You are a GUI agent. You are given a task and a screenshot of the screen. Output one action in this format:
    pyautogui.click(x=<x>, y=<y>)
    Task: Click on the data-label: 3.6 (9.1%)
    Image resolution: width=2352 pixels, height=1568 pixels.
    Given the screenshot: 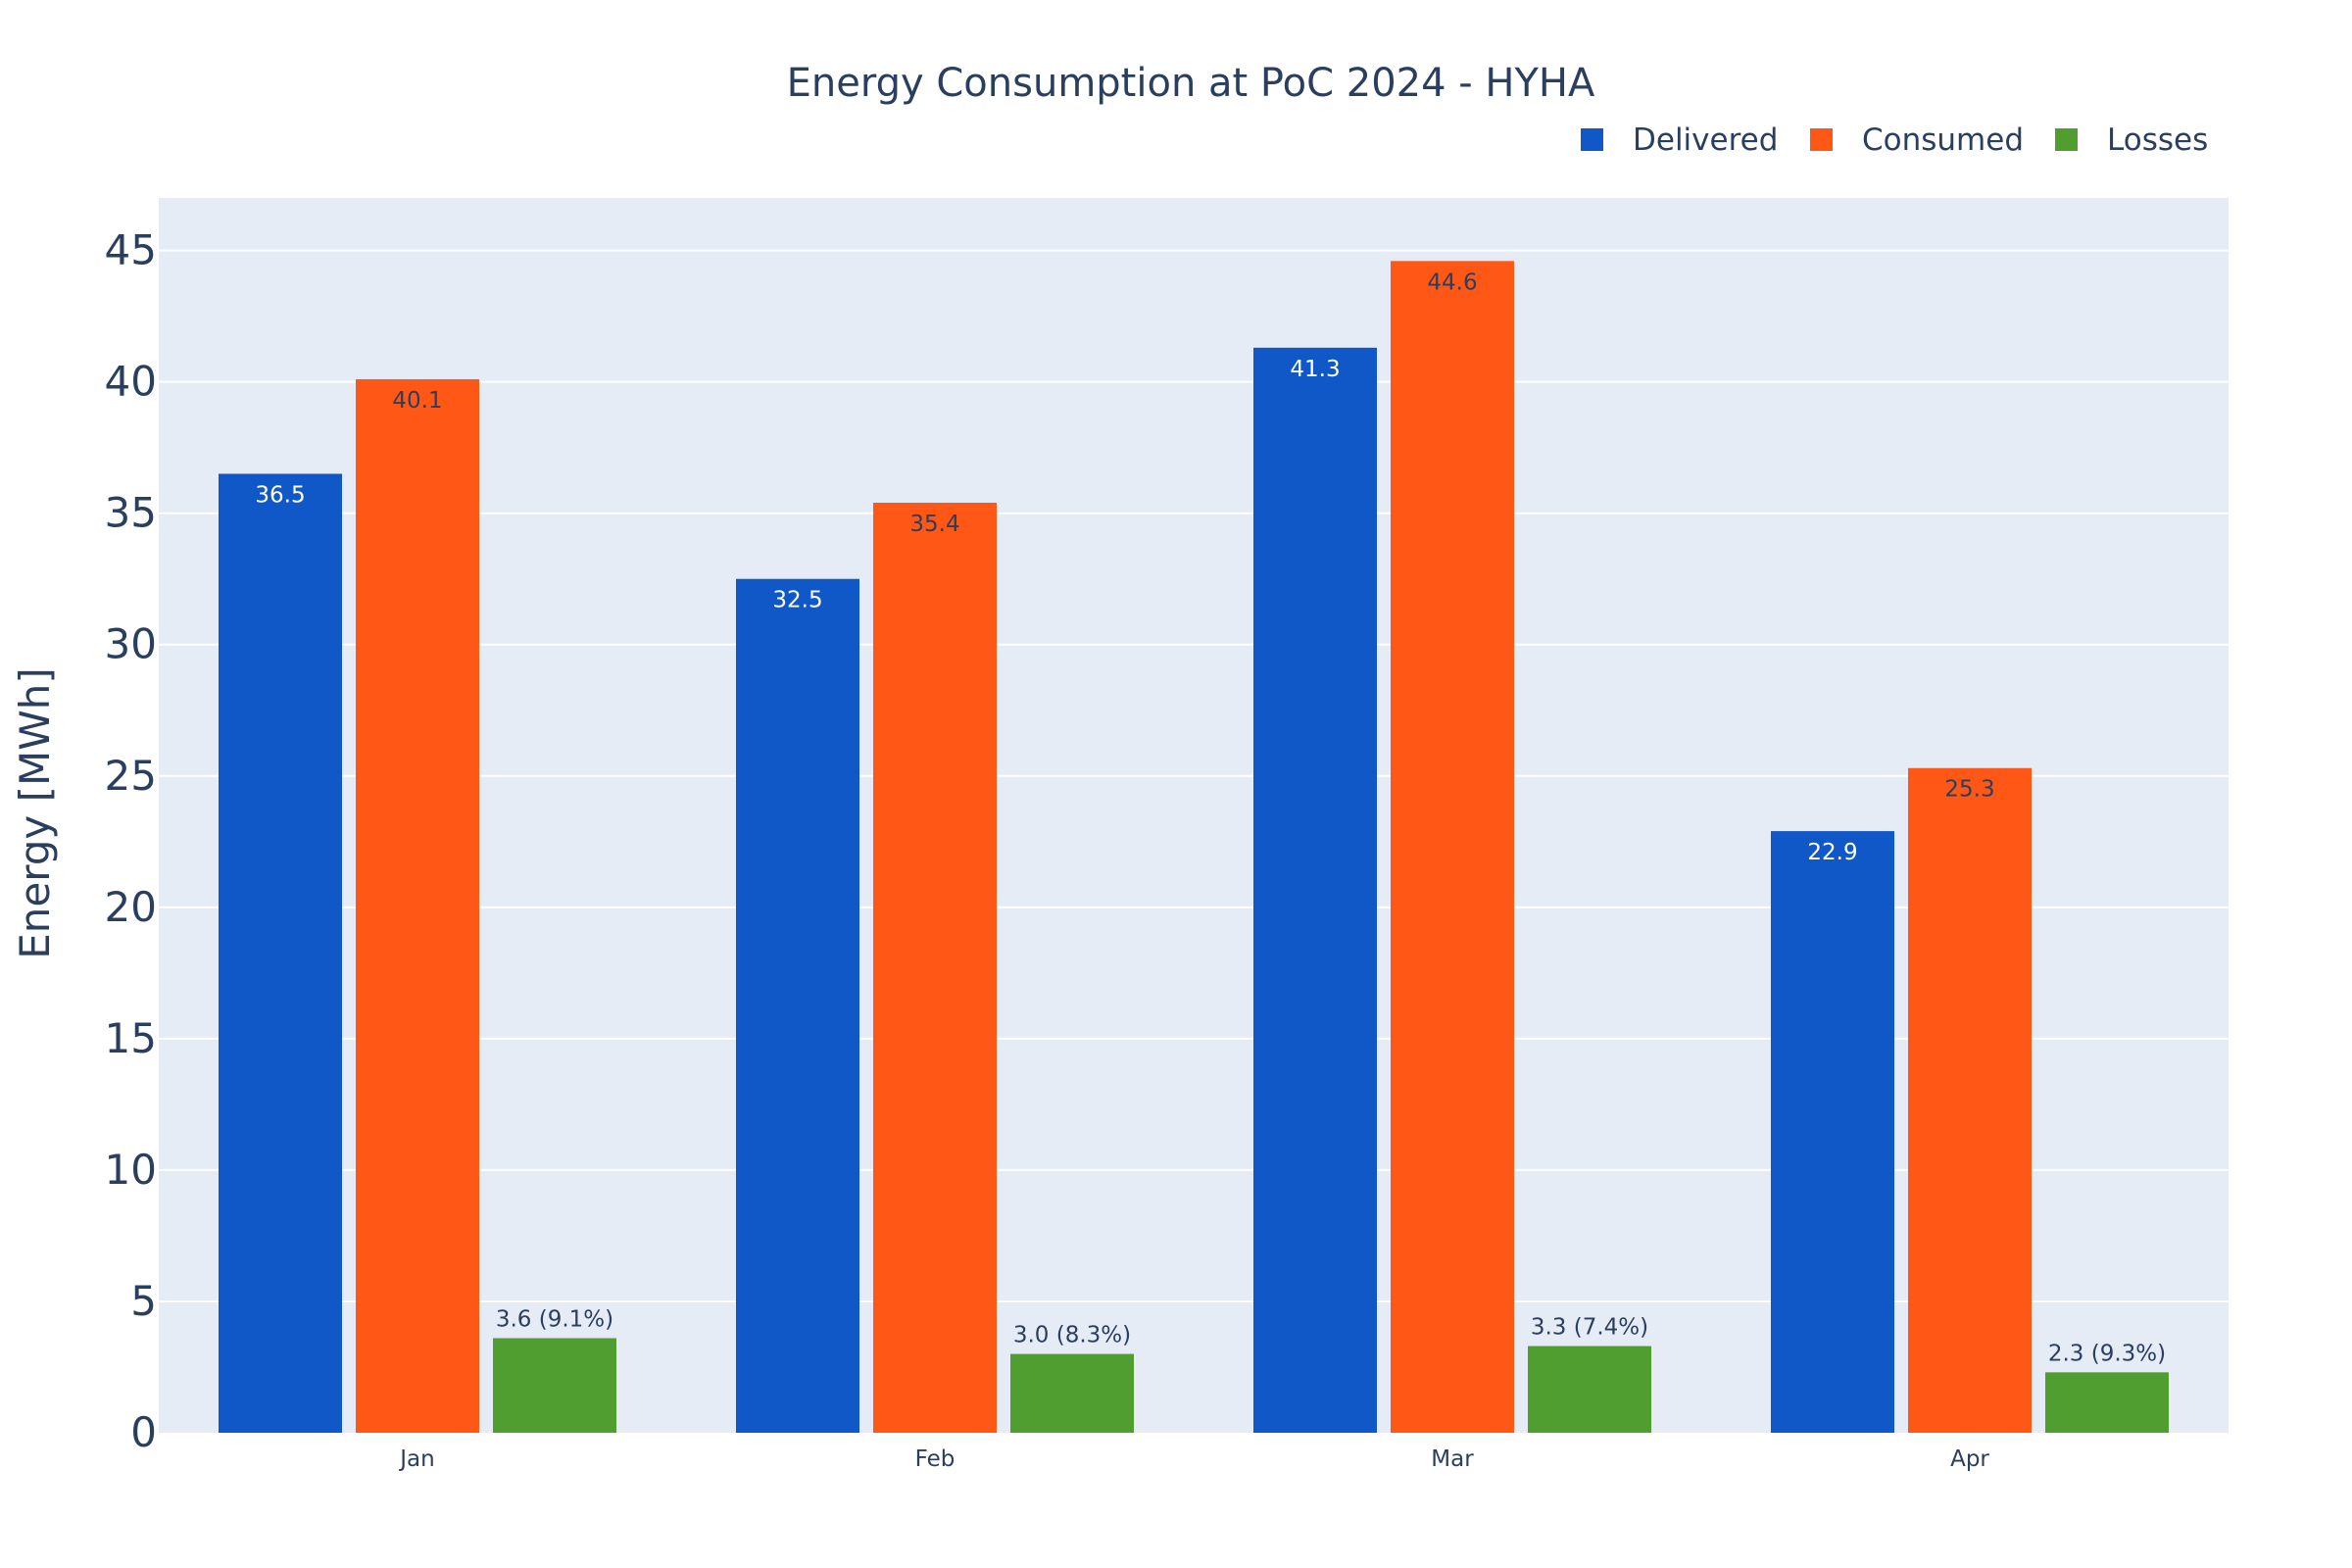 What is the action you would take?
    pyautogui.click(x=554, y=1319)
    